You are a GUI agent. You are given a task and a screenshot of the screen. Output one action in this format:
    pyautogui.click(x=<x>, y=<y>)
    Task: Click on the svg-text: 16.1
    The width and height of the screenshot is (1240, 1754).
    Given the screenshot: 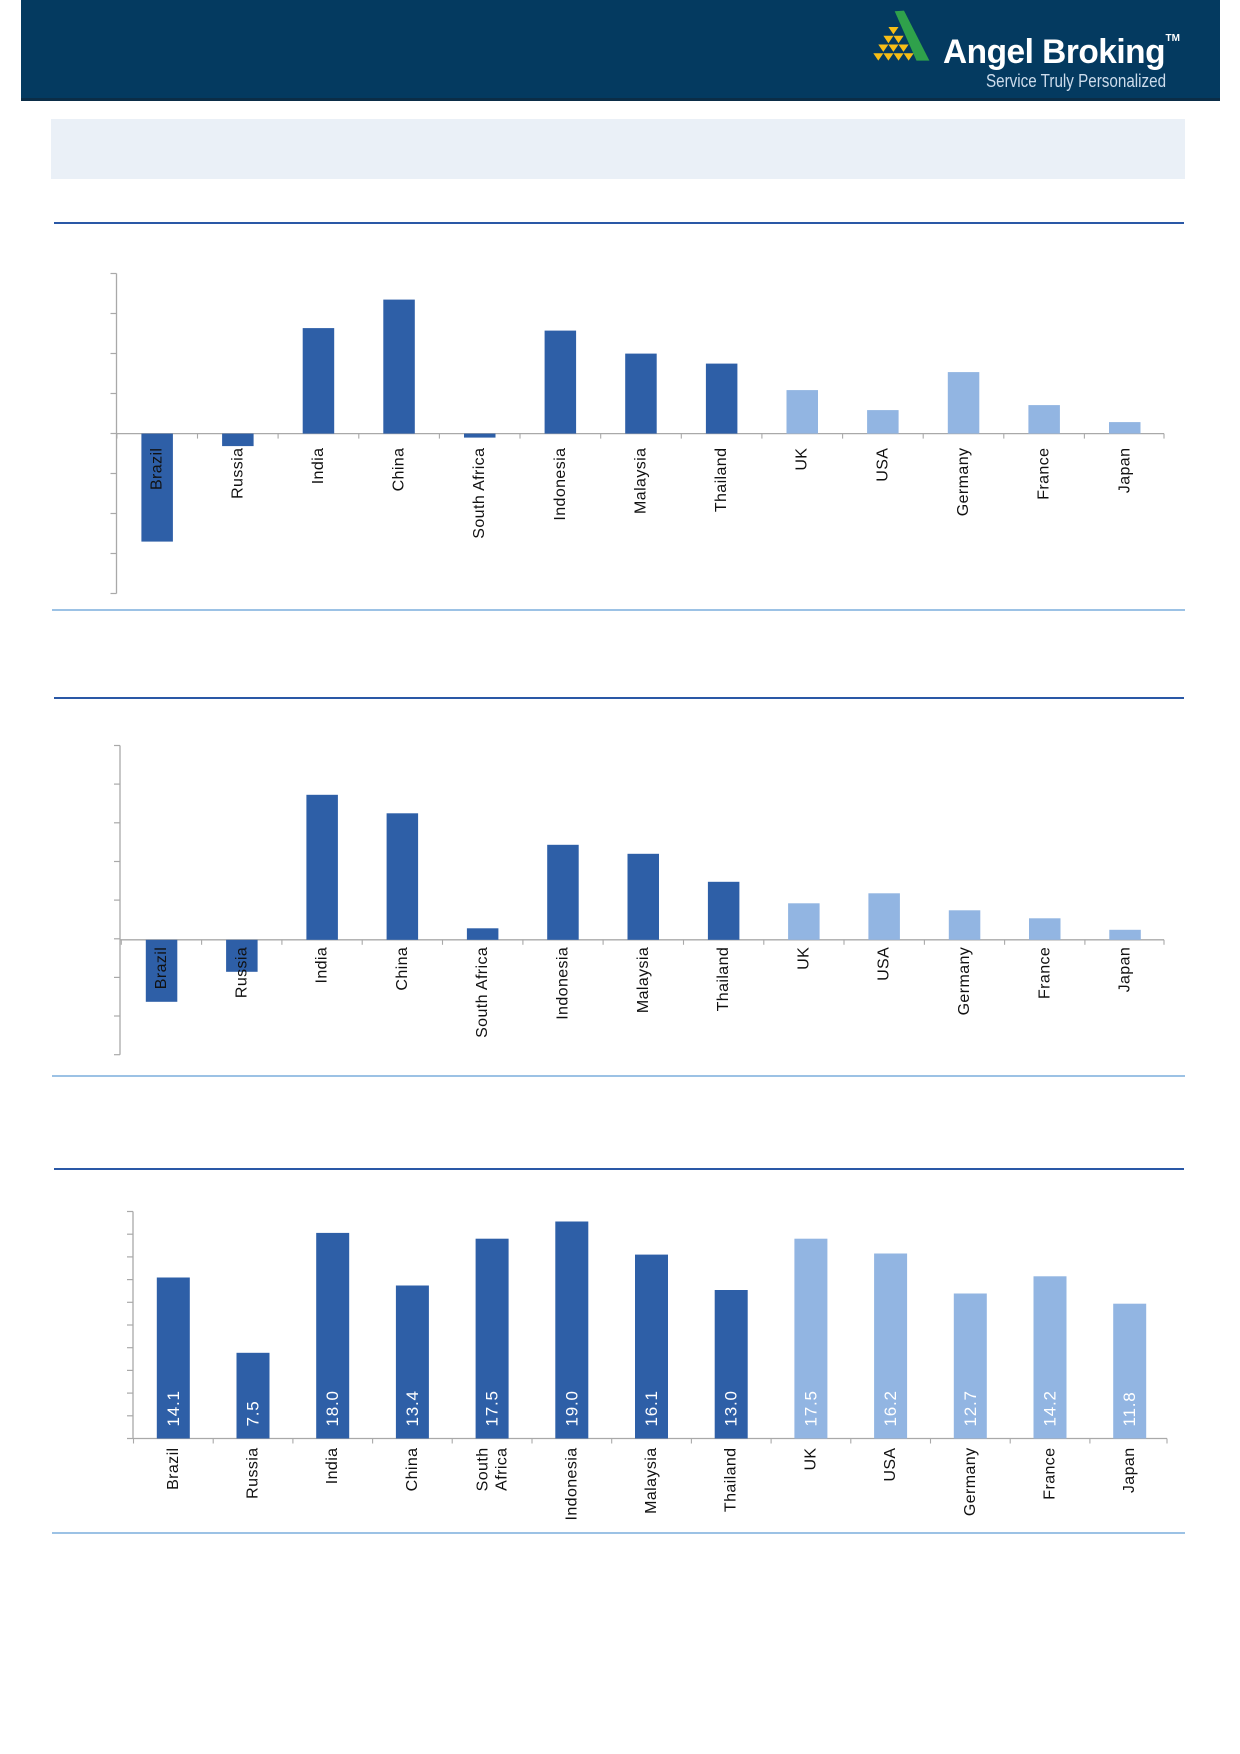 What is the action you would take?
    pyautogui.click(x=651, y=1408)
    